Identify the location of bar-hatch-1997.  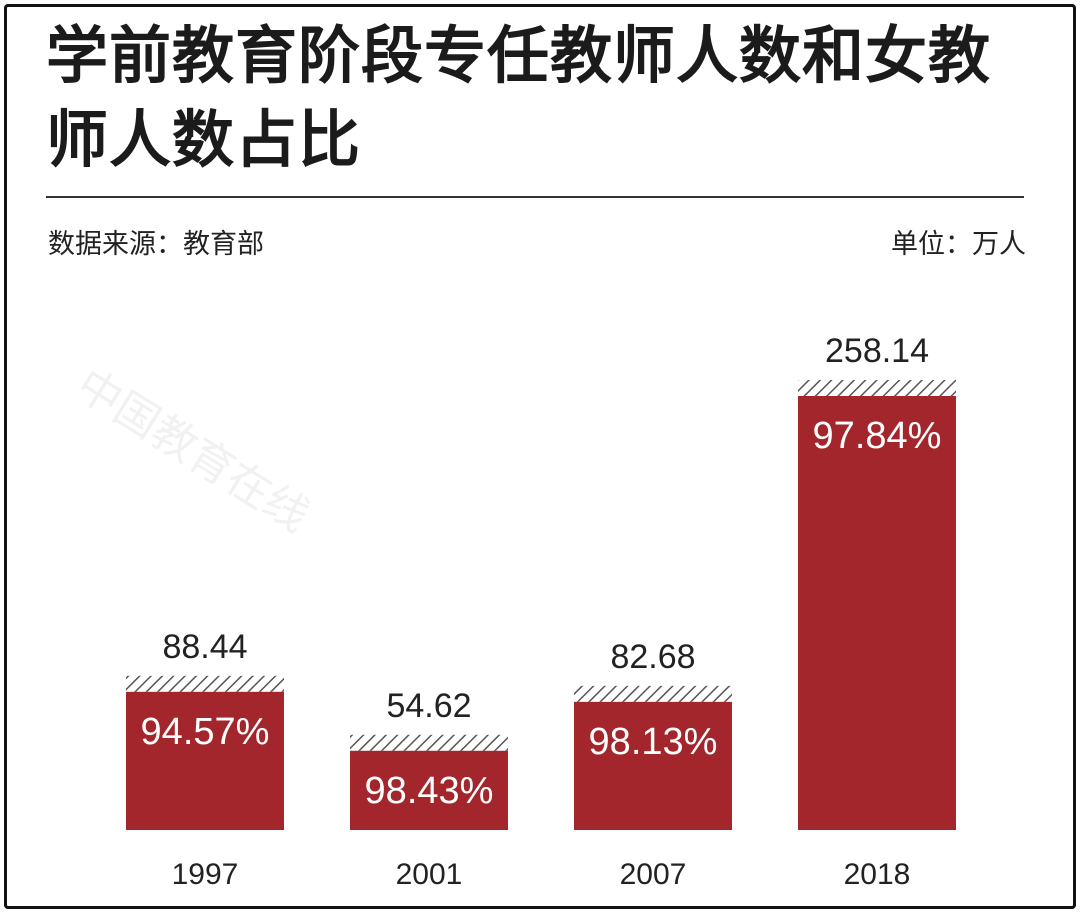
(205, 683).